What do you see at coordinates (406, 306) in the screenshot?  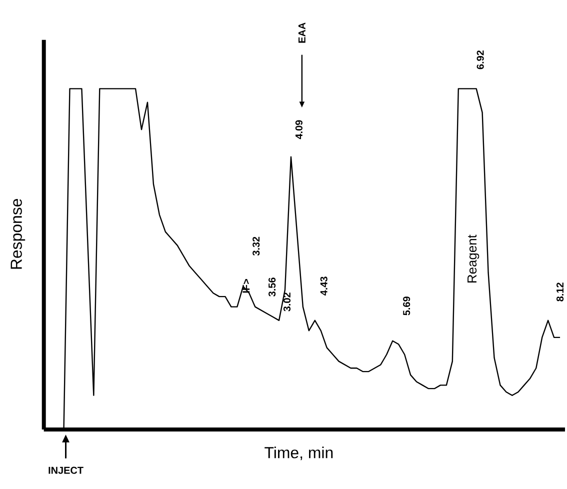 I see `annotation: 5.69` at bounding box center [406, 306].